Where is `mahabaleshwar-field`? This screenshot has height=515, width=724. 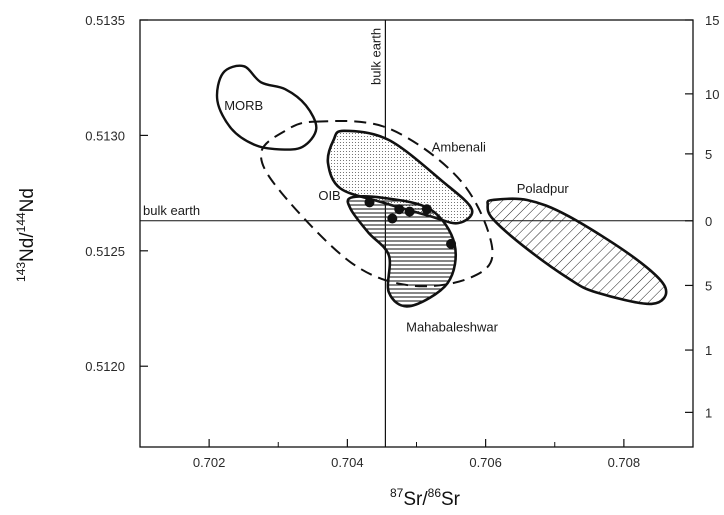
mahabaleshwar-field is located at coordinates (401, 251).